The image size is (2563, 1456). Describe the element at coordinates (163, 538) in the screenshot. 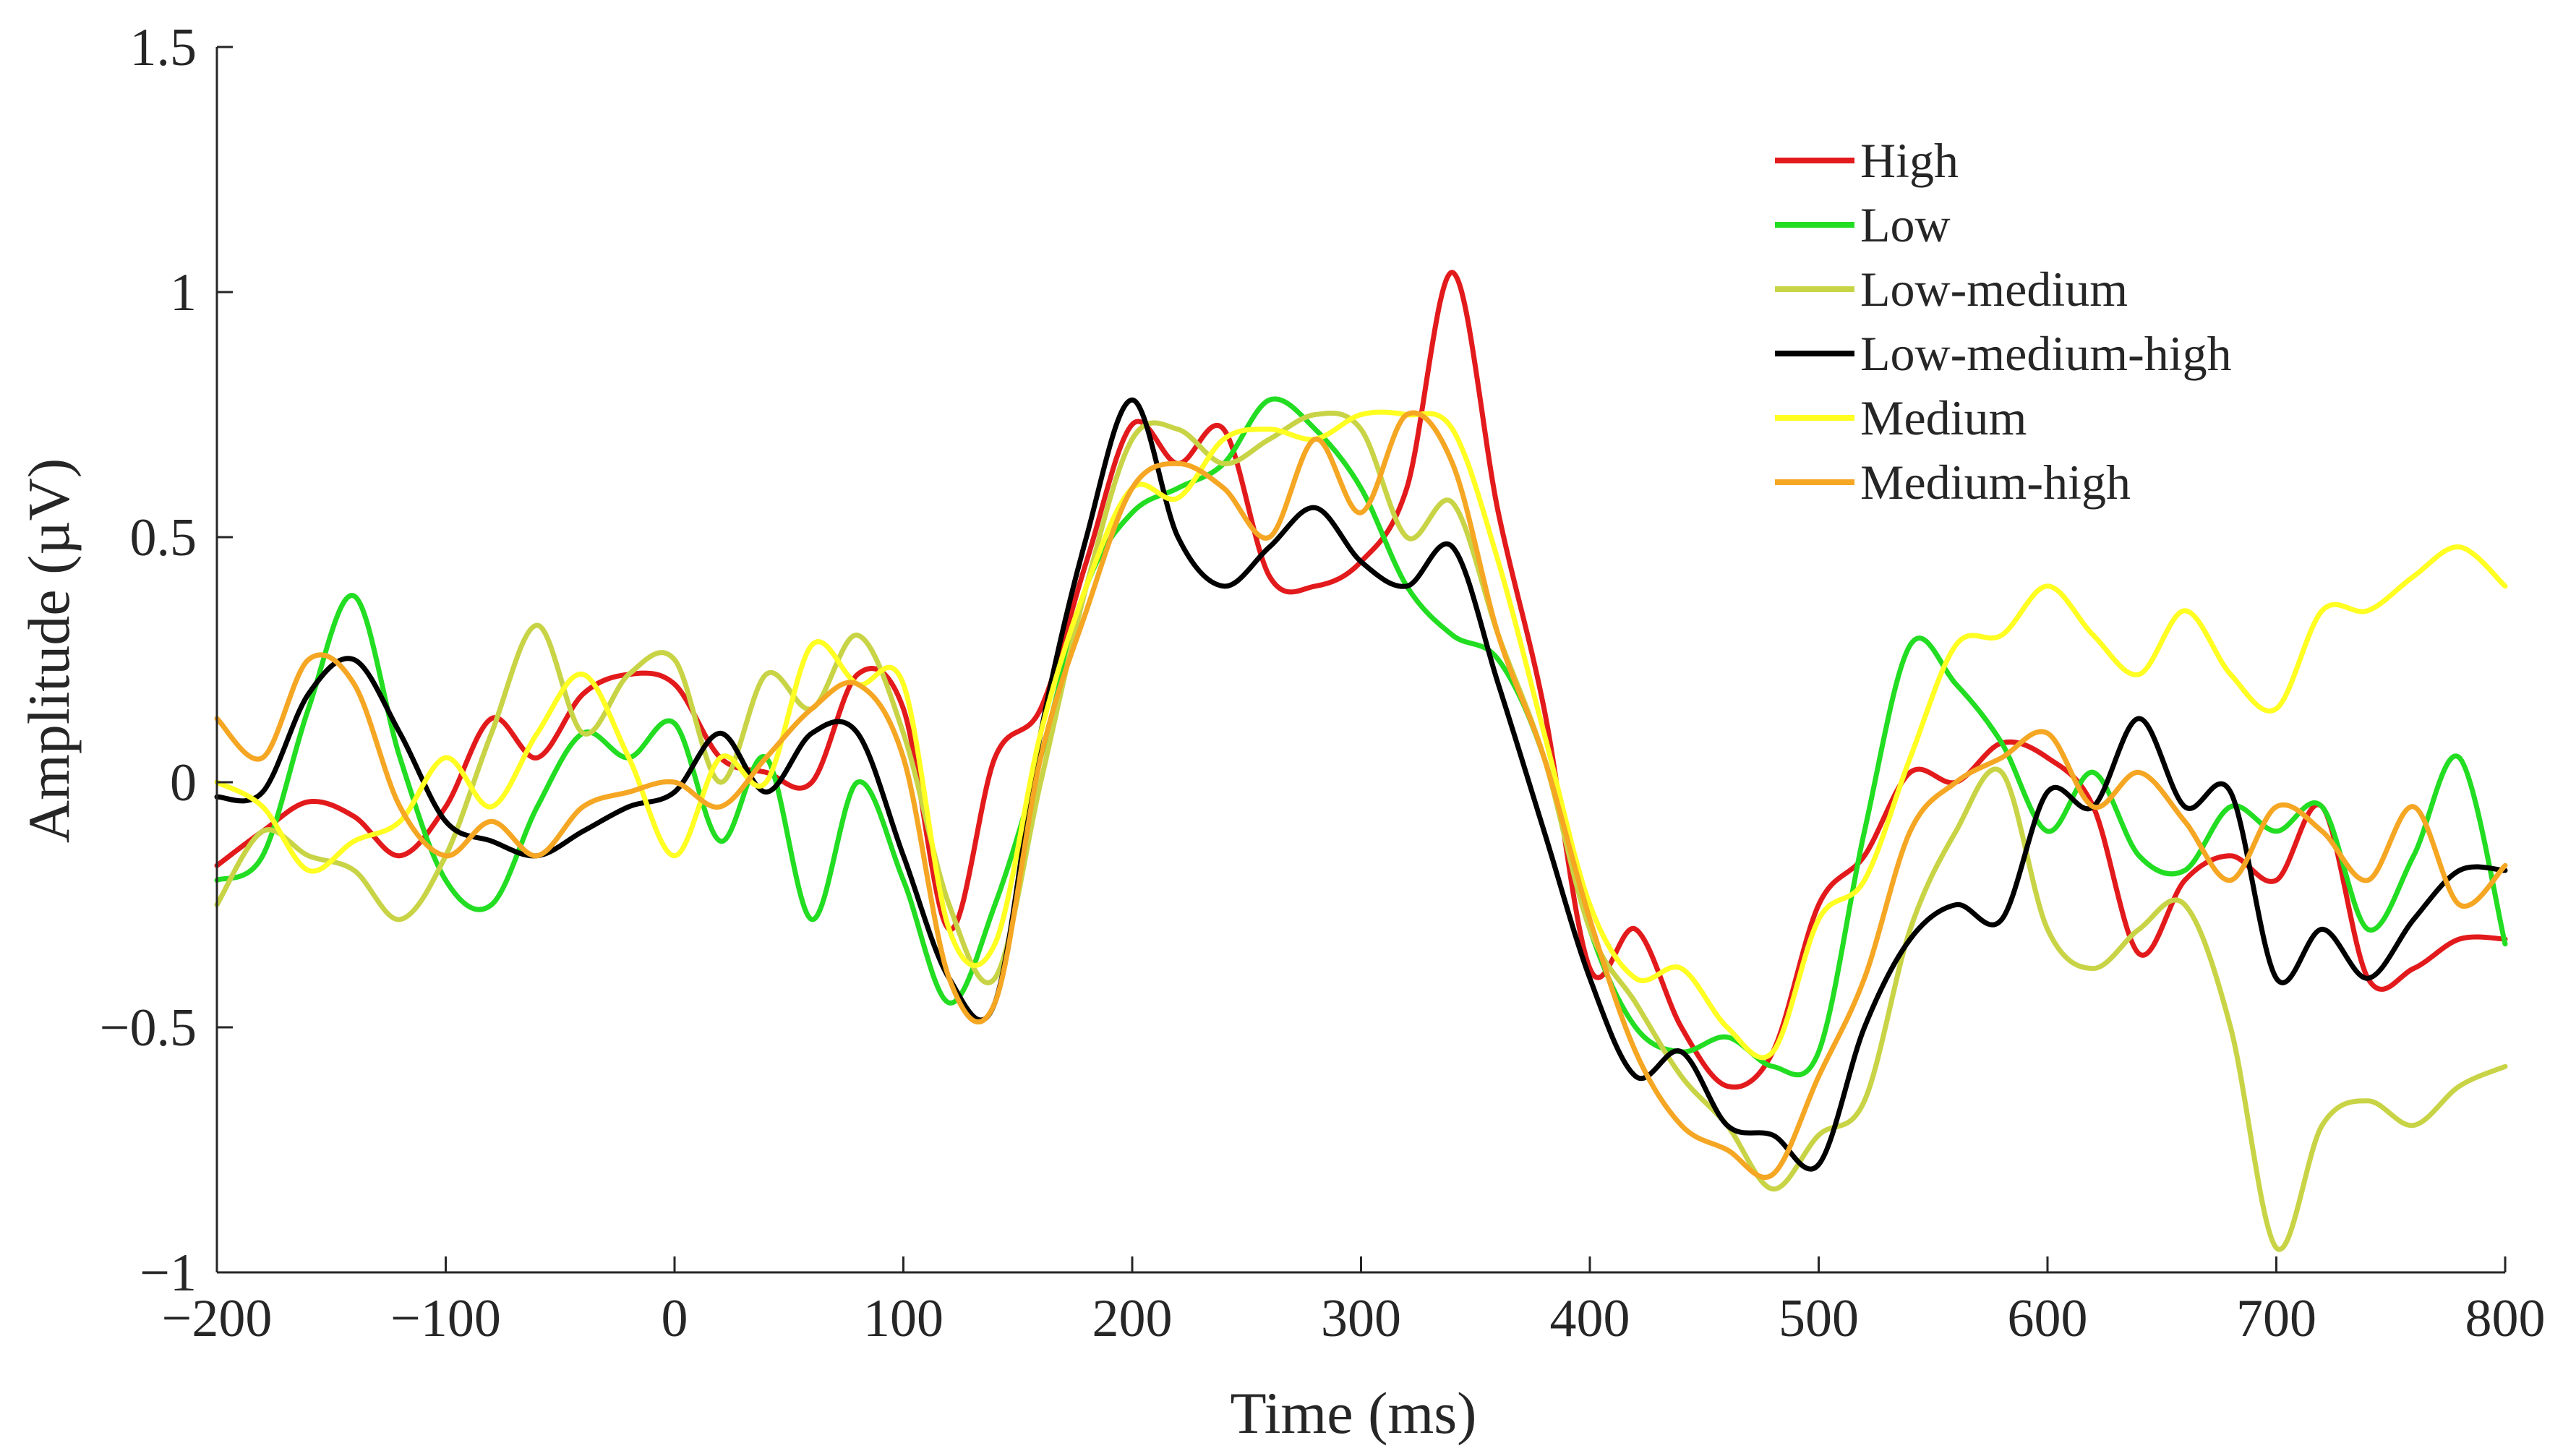

I see `y-tick-label: 0.5` at that location.